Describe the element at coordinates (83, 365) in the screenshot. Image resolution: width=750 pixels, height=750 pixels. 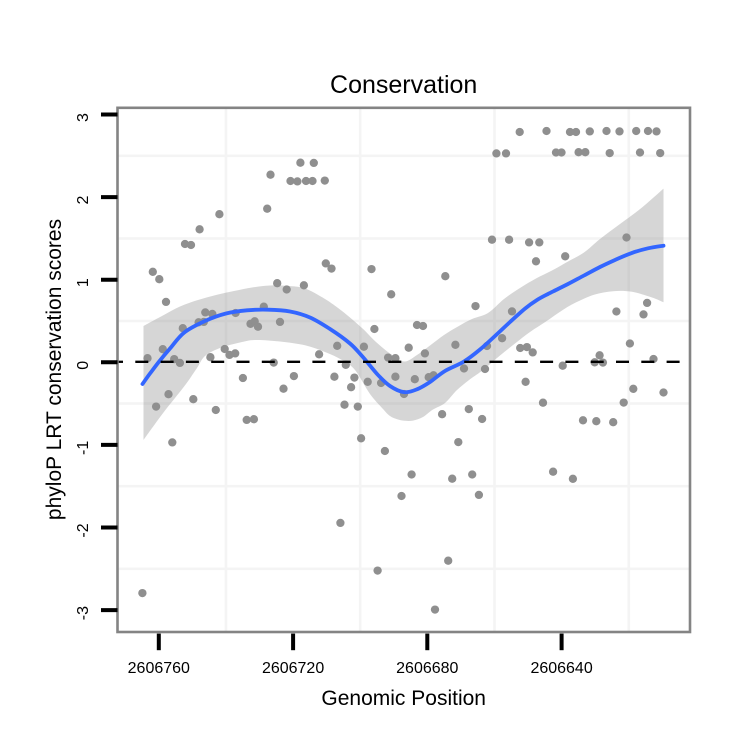
I see `svg-text: 0` at that location.